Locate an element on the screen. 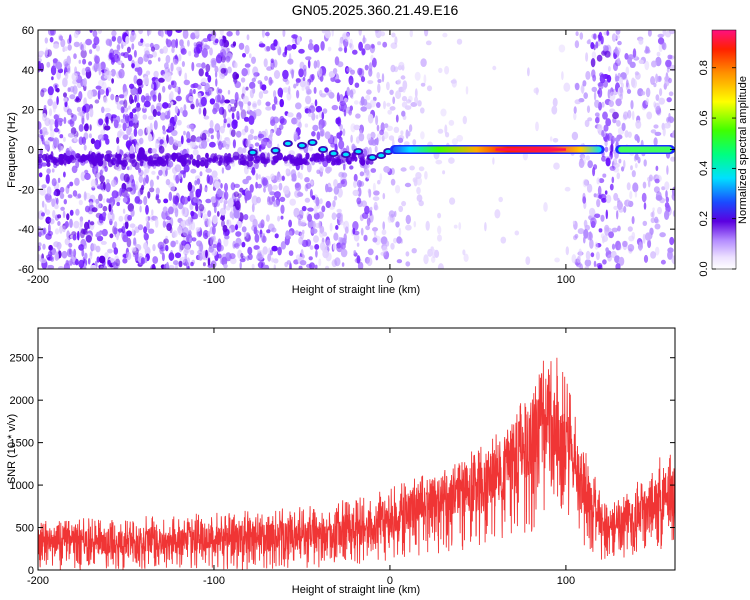  colorbar-tick-label: 0.0 is located at coordinates (704, 268).